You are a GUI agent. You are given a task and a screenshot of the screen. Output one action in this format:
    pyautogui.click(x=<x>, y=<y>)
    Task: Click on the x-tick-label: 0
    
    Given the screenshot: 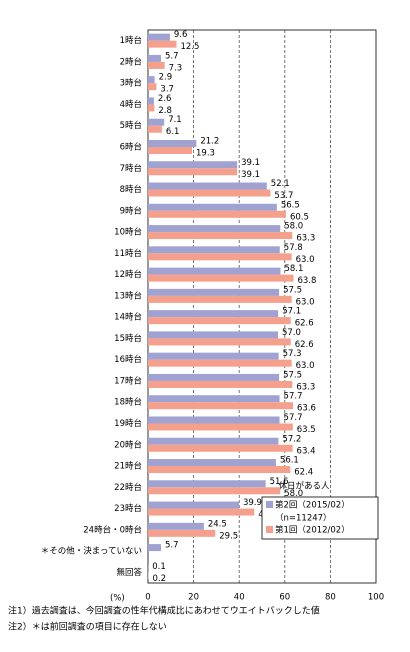 What is the action you would take?
    pyautogui.click(x=147, y=598)
    